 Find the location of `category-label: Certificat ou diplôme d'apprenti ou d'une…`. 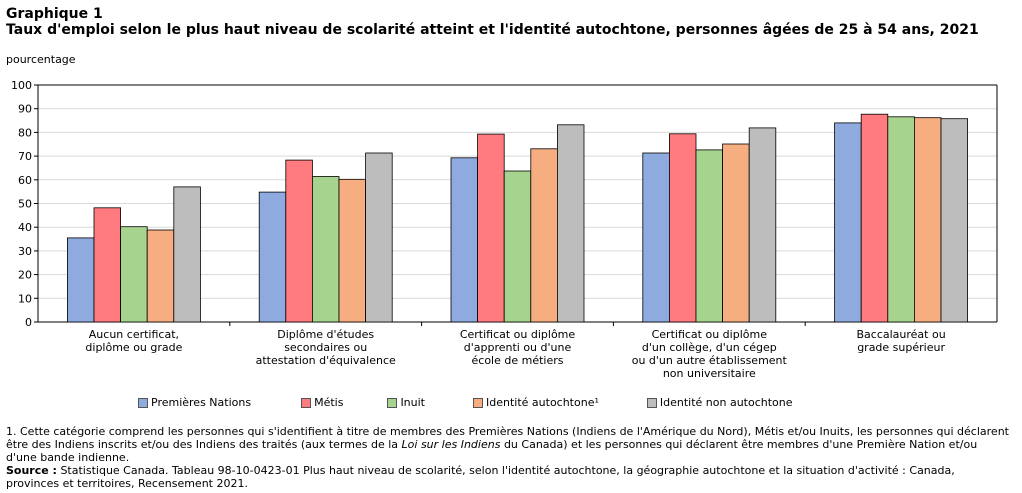

category-label: Certificat ou diplôme d'apprenti ou d'une… is located at coordinates (518, 347).